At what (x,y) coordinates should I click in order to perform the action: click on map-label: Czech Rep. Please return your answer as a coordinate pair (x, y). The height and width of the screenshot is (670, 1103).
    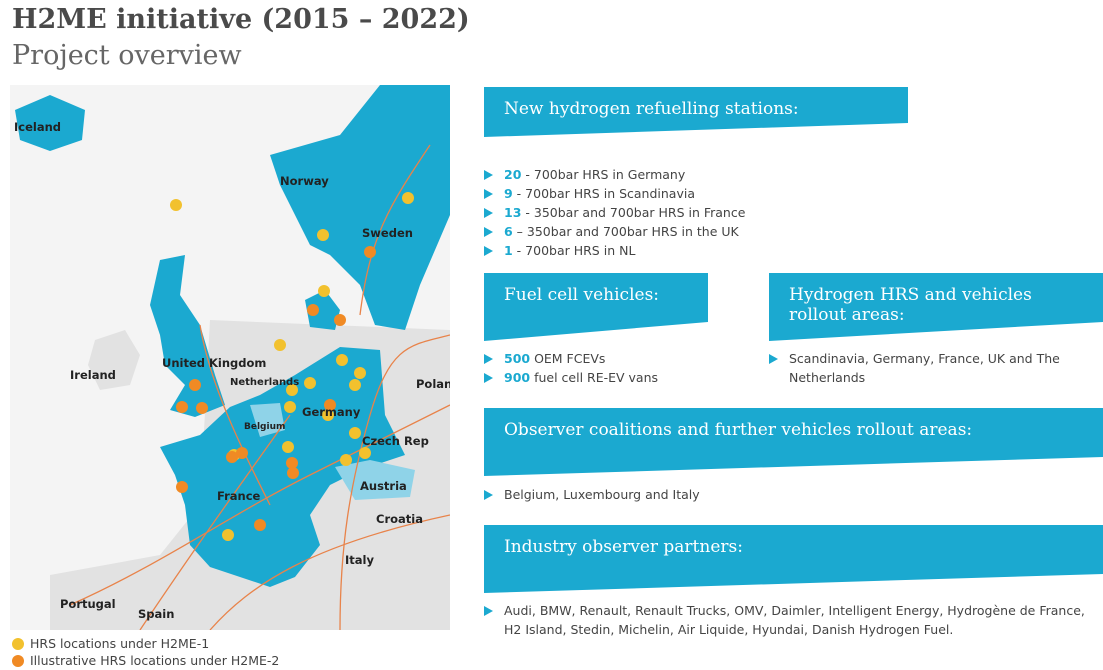
    Looking at the image, I should click on (395, 441).